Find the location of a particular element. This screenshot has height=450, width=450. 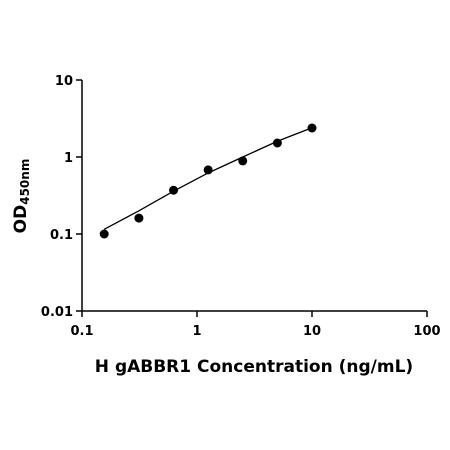

x-tick-label: 10 is located at coordinates (312, 331).